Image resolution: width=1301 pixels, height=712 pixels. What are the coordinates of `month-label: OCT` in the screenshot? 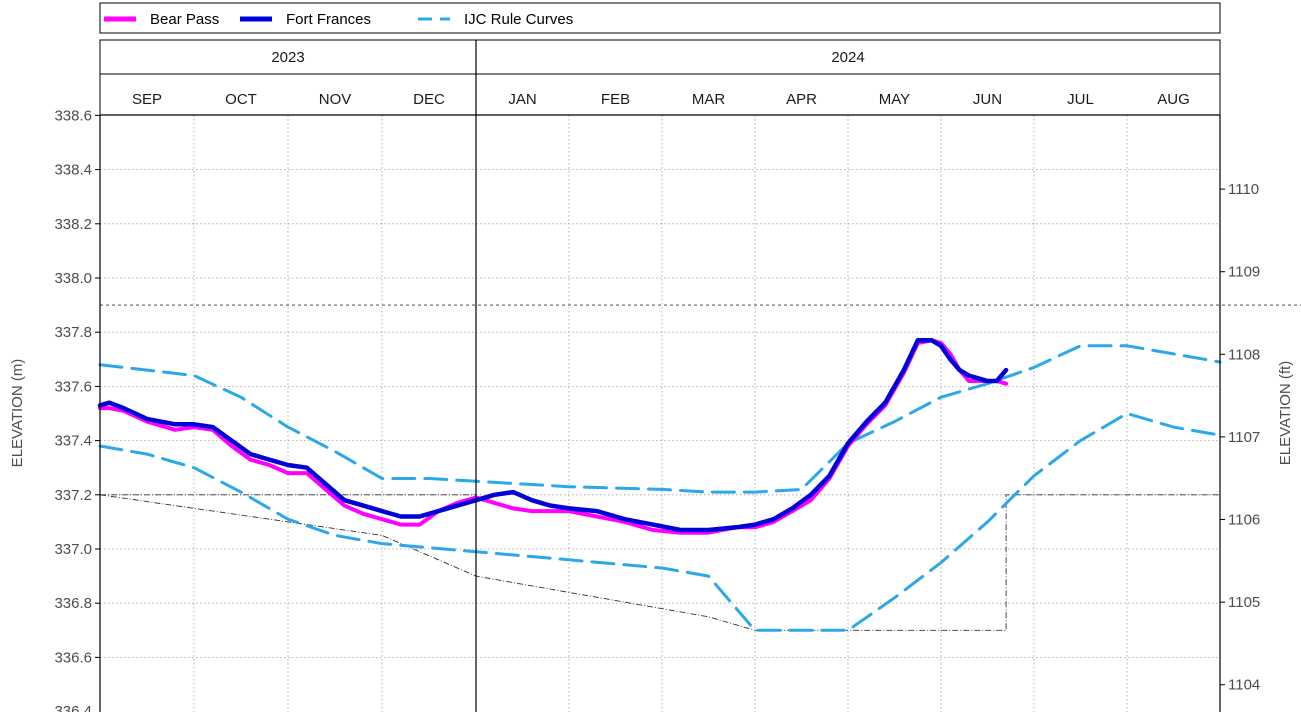 It's located at (241, 99).